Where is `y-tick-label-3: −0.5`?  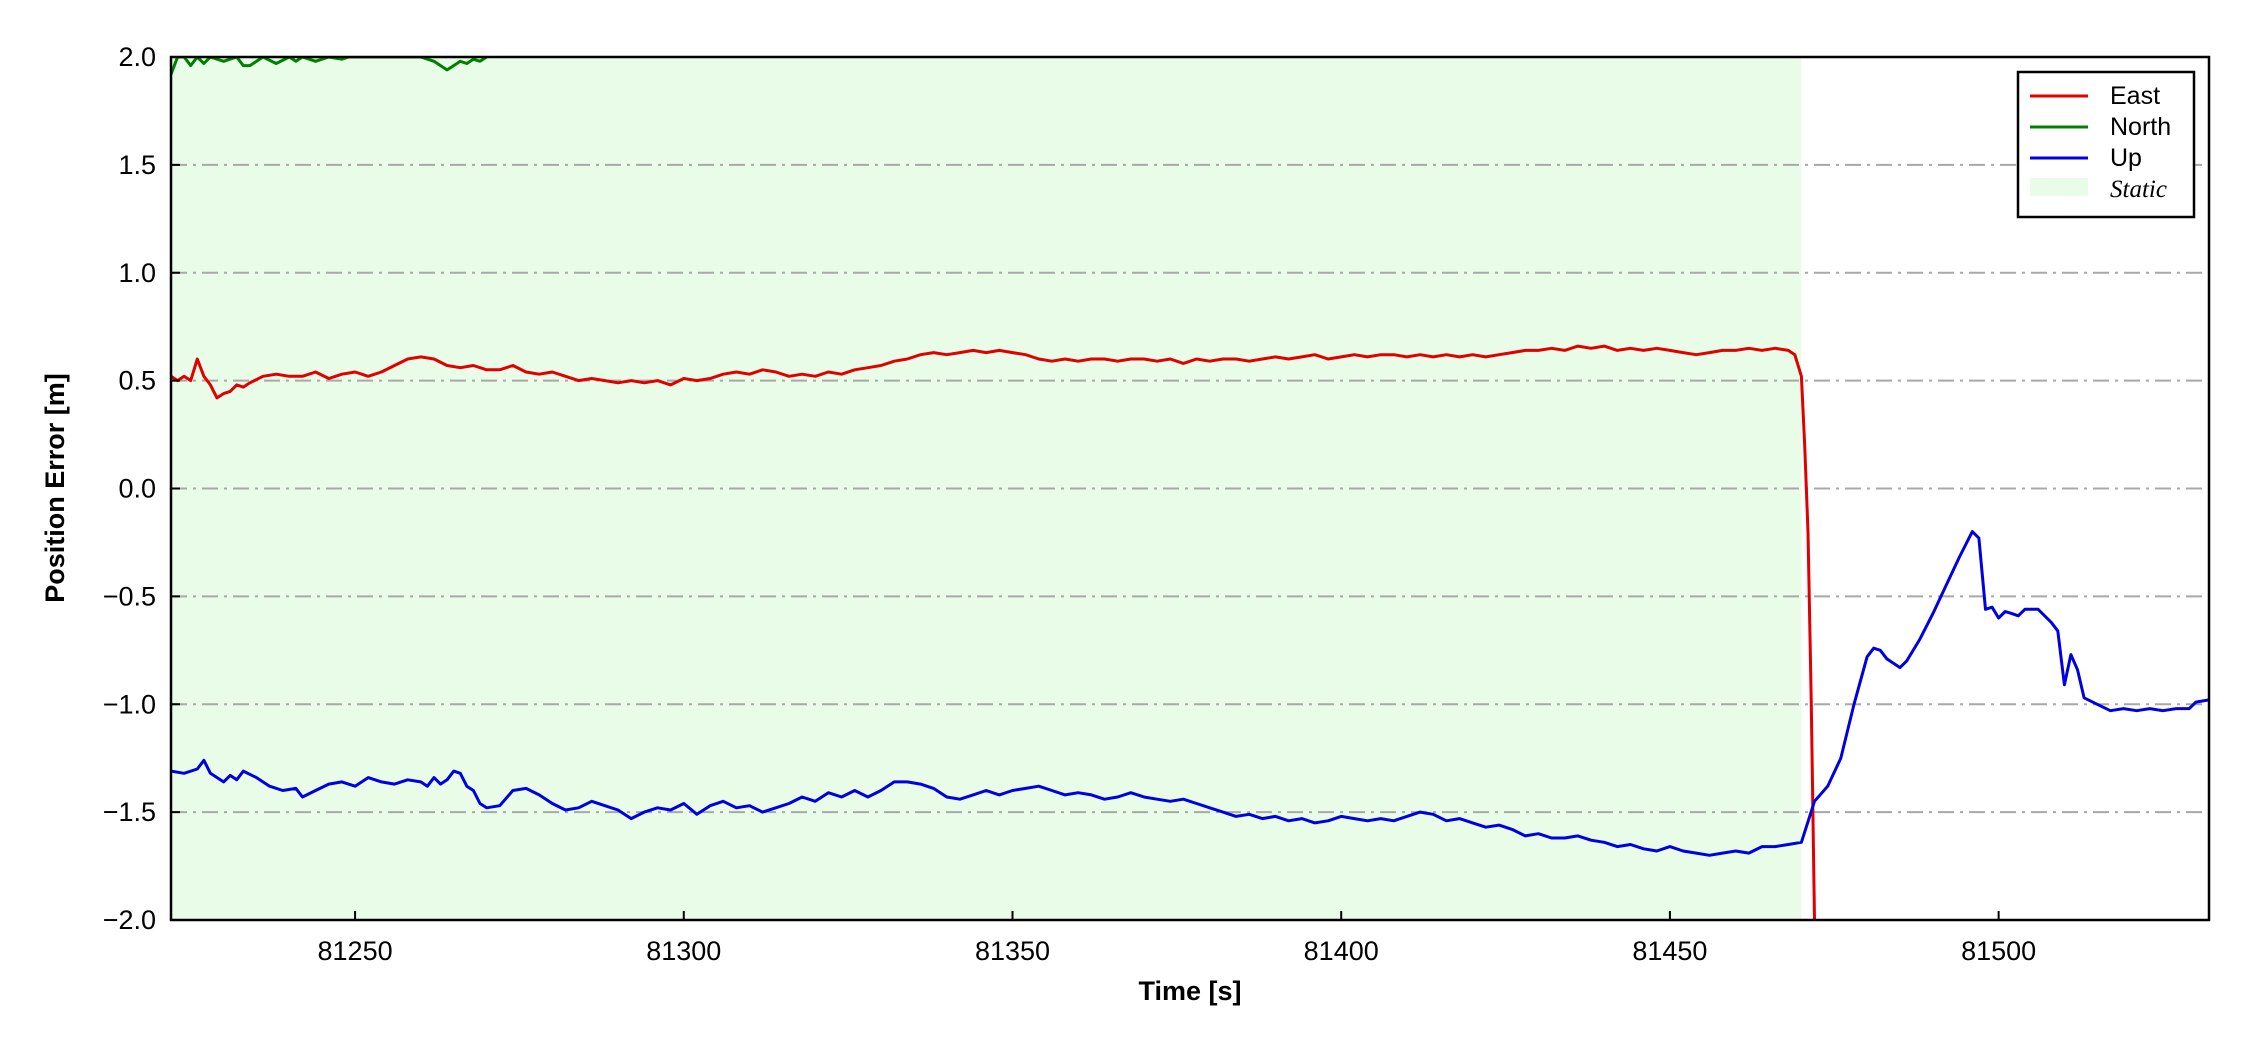
y-tick-label-3: −0.5 is located at coordinates (129, 596).